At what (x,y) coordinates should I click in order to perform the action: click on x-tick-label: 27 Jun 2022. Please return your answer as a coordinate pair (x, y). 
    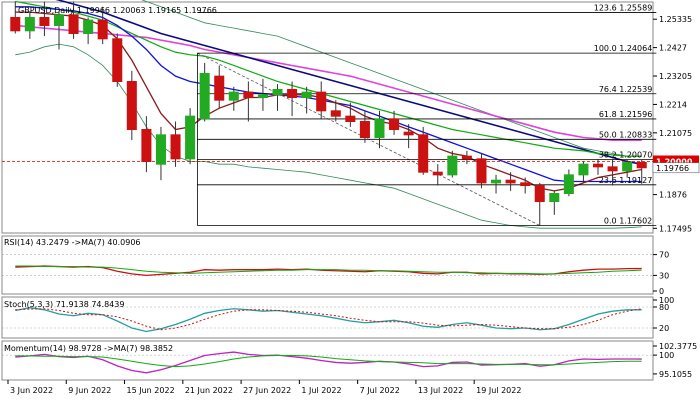
    Looking at the image, I should click on (267, 390).